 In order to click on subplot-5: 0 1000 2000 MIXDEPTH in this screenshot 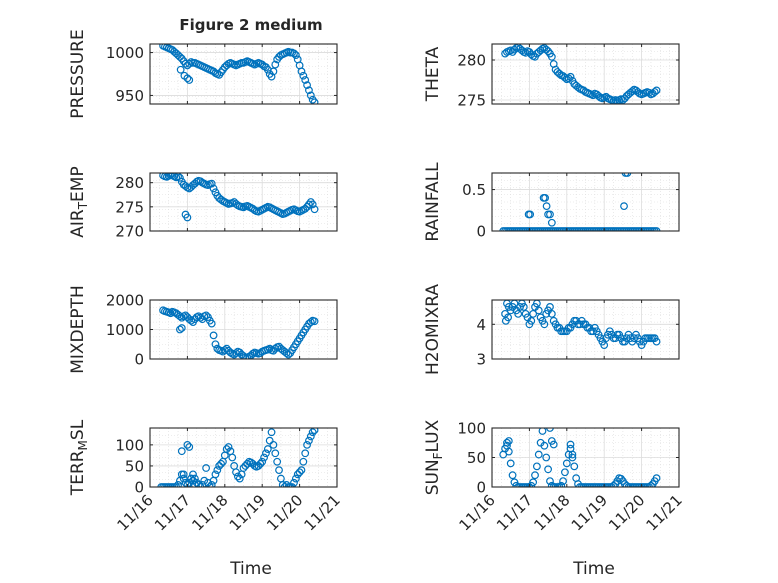, I will do `click(203, 329)`.